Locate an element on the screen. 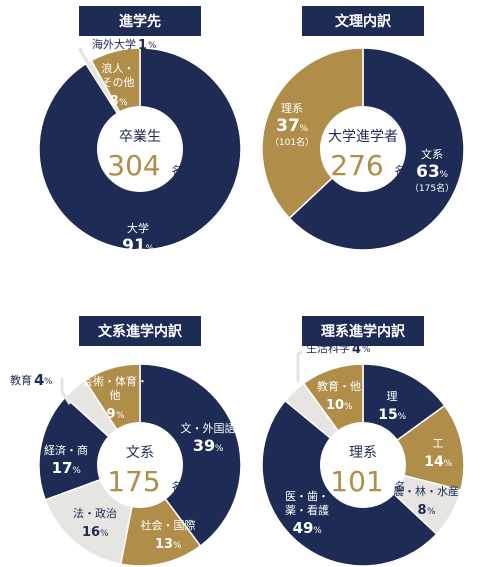 The width and height of the screenshot is (503, 567). slice-count: （175名） is located at coordinates (432, 188).